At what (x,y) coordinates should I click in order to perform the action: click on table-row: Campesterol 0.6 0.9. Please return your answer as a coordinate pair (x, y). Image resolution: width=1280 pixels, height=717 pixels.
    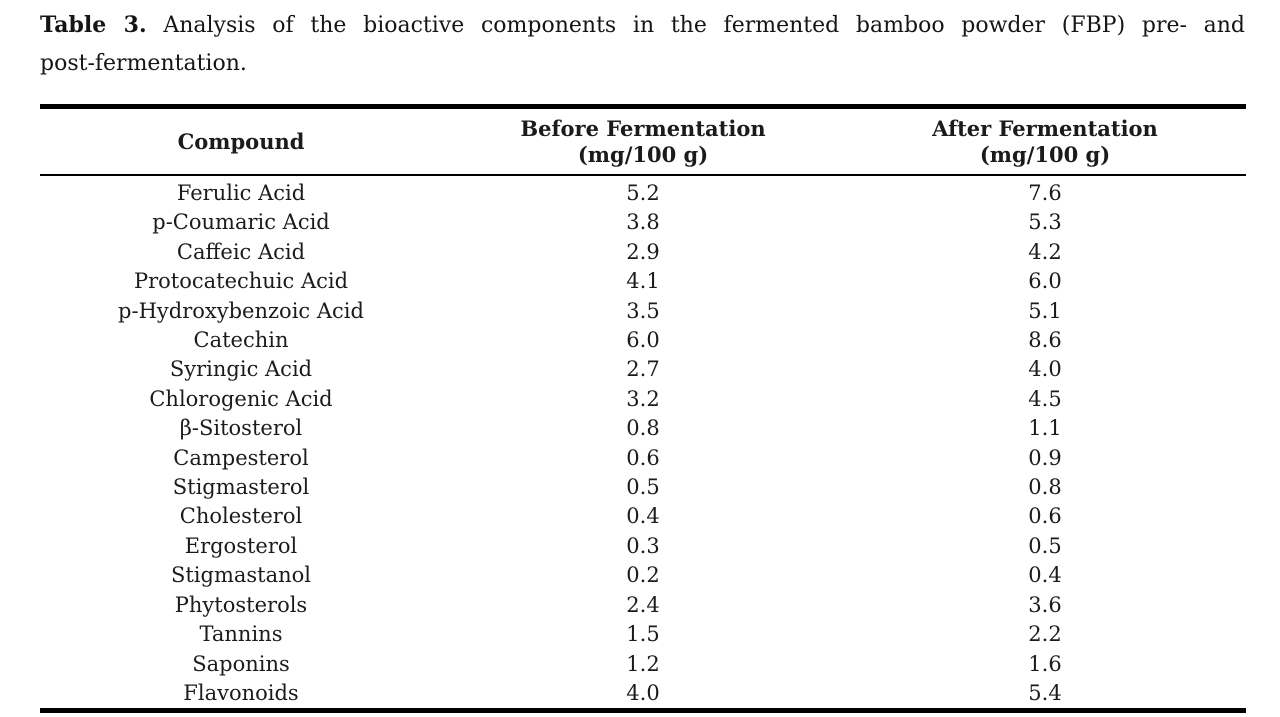
    Looking at the image, I should click on (643, 458).